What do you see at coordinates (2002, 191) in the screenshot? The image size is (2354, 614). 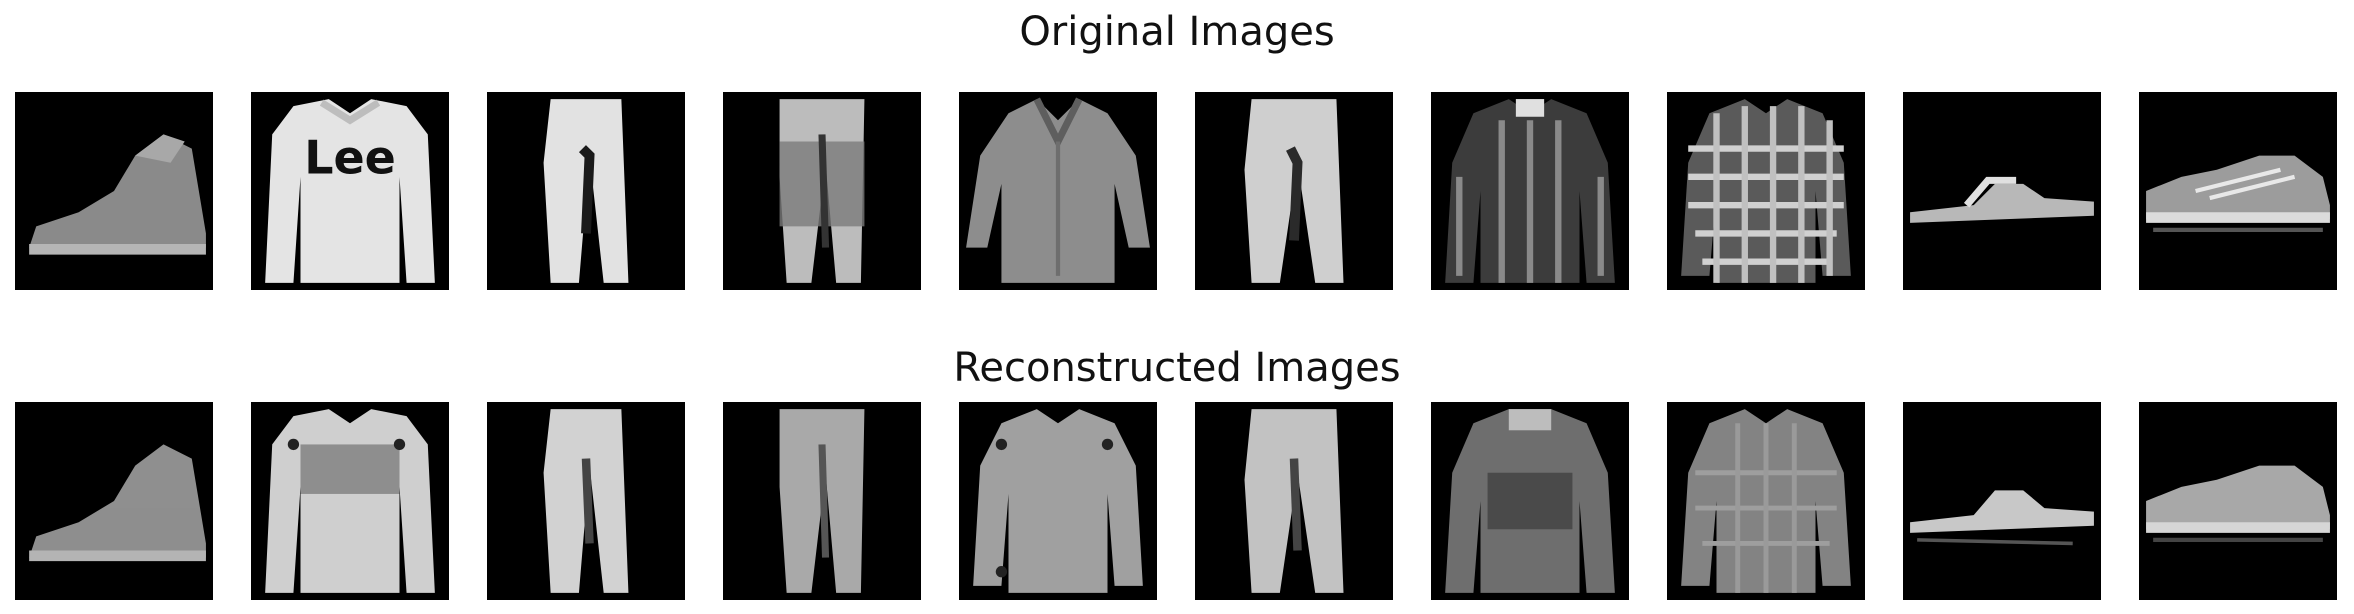 I see `original-image-9: sandal` at bounding box center [2002, 191].